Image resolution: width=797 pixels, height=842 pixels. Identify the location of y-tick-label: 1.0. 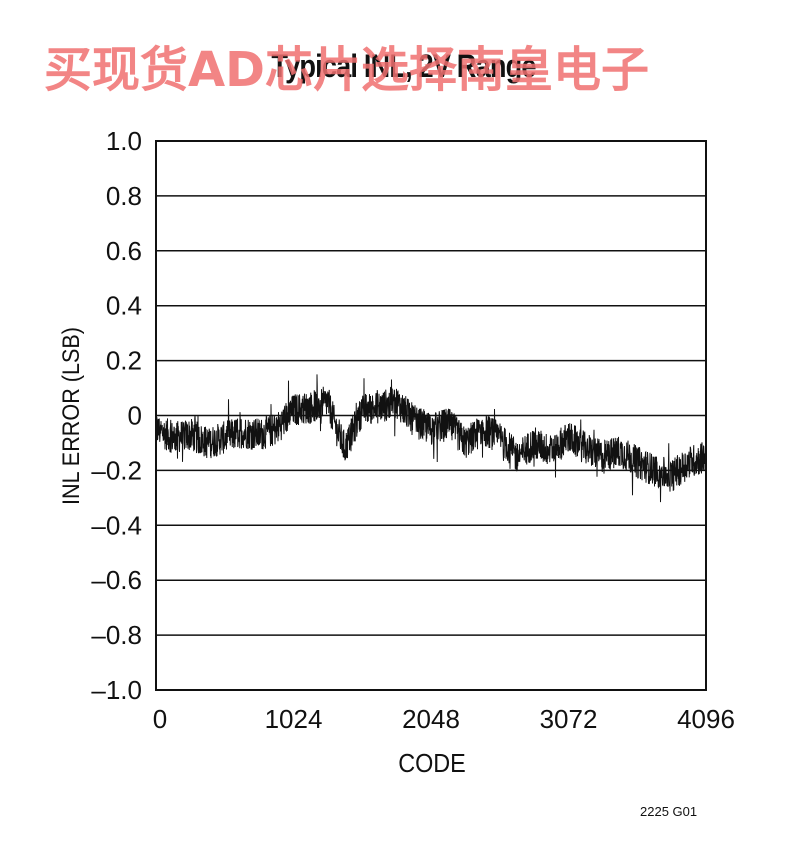
(124, 141).